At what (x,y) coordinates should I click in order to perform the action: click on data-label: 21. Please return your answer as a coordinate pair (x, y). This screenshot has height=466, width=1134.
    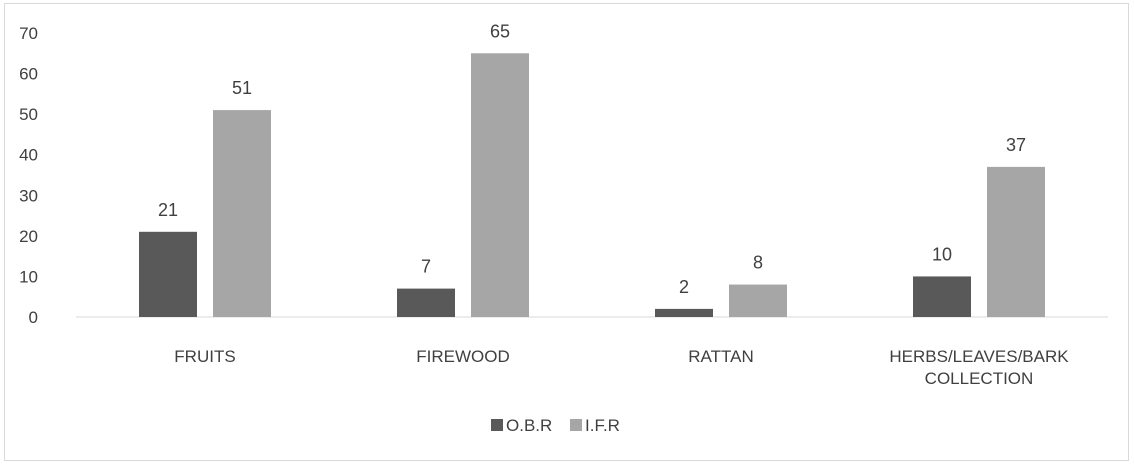
    Looking at the image, I should click on (168, 210).